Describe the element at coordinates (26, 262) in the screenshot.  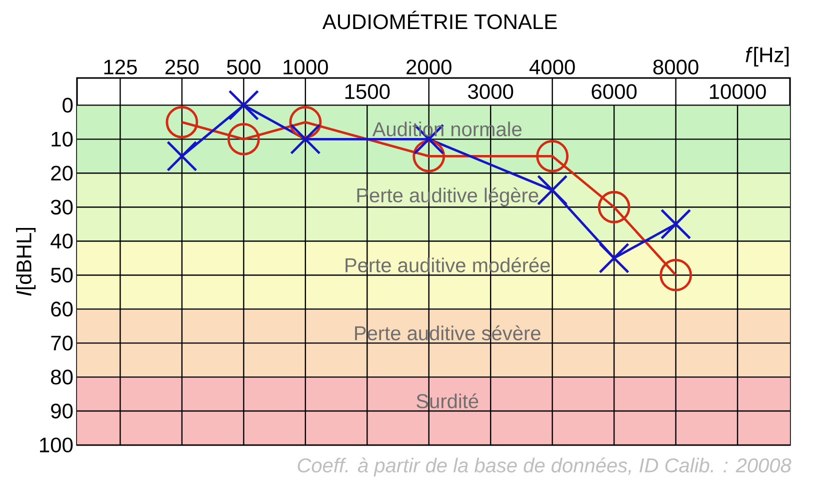
I see `y-axis-title: I[dBHL]` at that location.